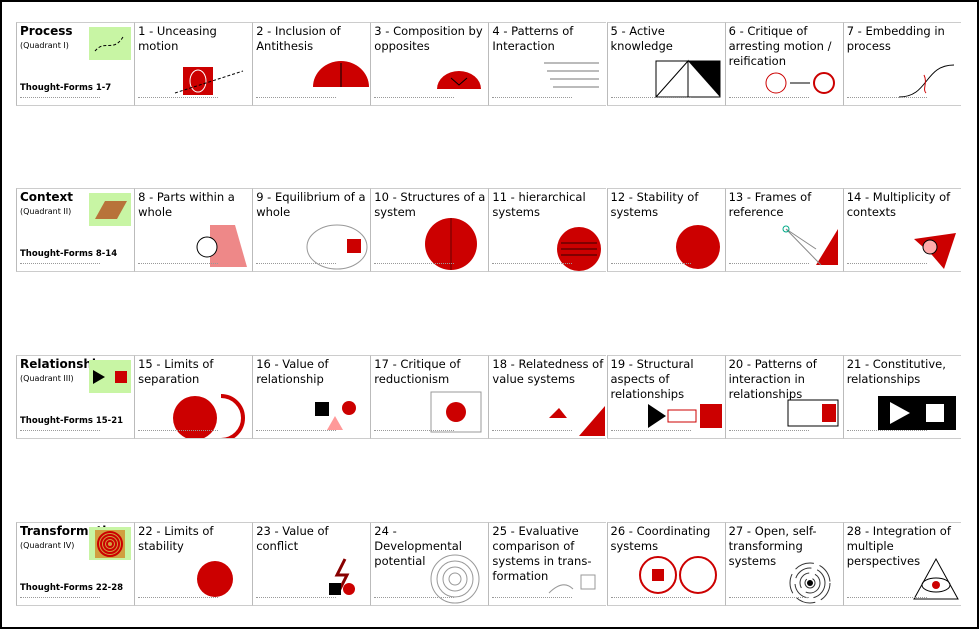 Image resolution: width=979 pixels, height=629 pixels. I want to click on quadrant-subtitle: (Quadrant I), so click(44, 45).